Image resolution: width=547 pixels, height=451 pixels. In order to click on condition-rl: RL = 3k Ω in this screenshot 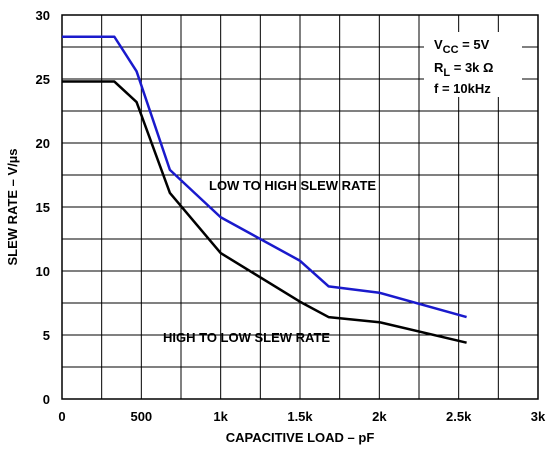, I will do `click(463, 69)`.